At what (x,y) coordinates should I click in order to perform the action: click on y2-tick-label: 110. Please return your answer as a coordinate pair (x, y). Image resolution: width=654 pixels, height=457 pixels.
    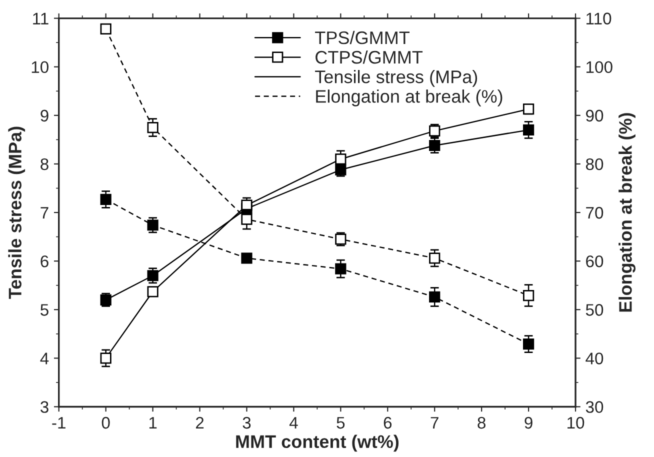
    Looking at the image, I should click on (599, 18).